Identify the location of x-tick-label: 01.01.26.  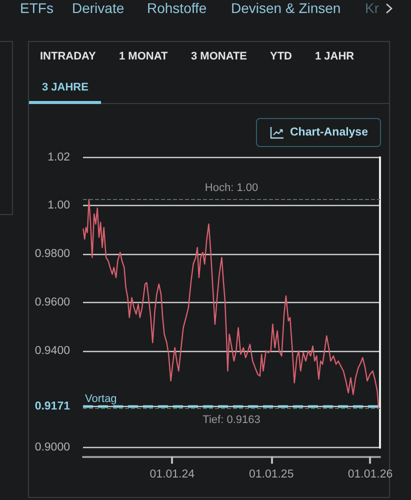
(370, 474).